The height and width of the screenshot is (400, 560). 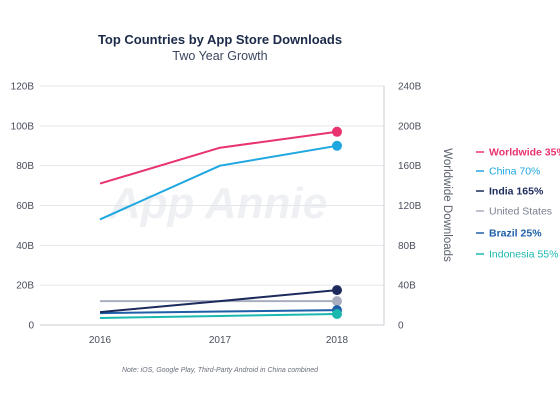 What do you see at coordinates (407, 286) in the screenshot?
I see `right-tick-label: 40B` at bounding box center [407, 286].